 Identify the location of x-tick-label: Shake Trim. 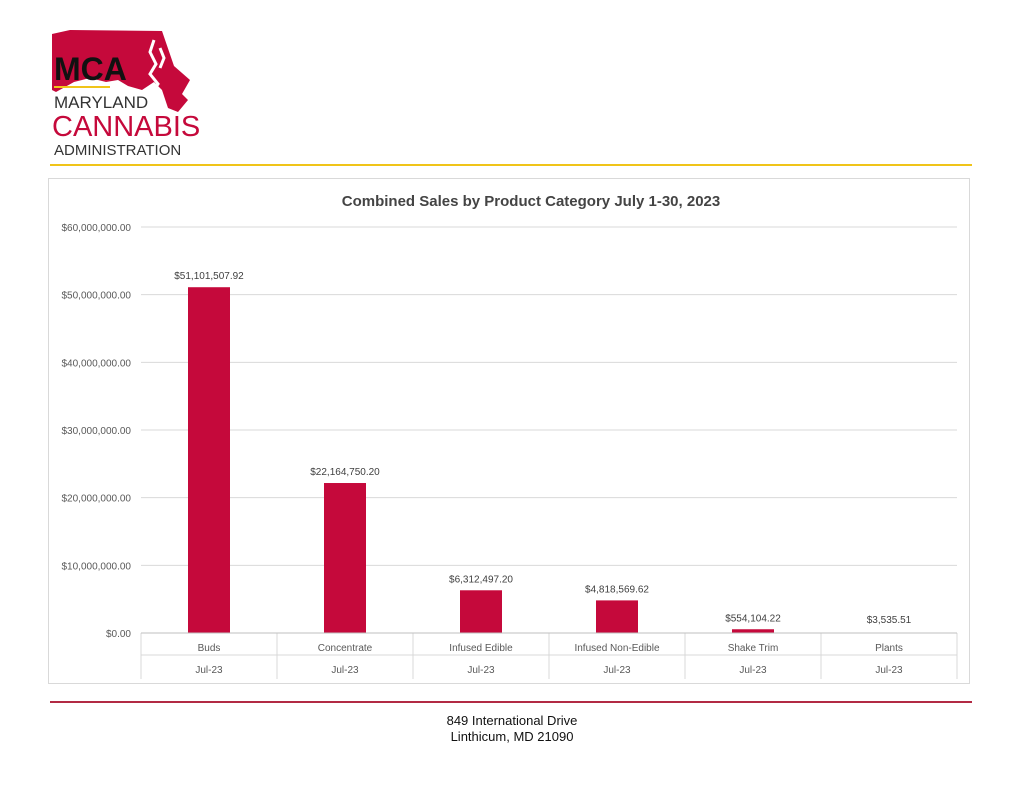
(753, 648).